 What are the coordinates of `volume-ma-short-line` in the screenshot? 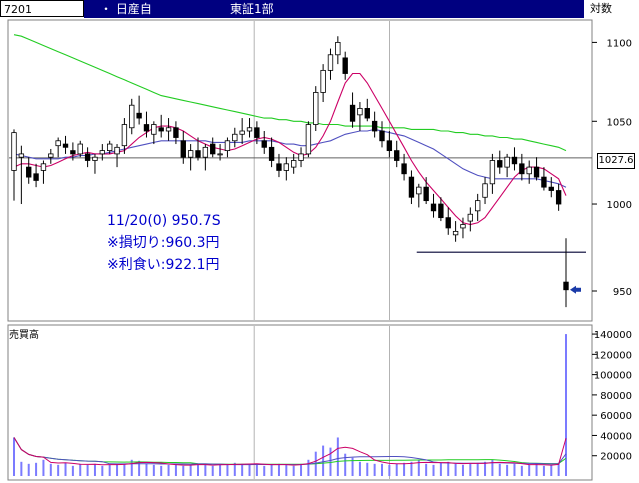 It's located at (290, 451).